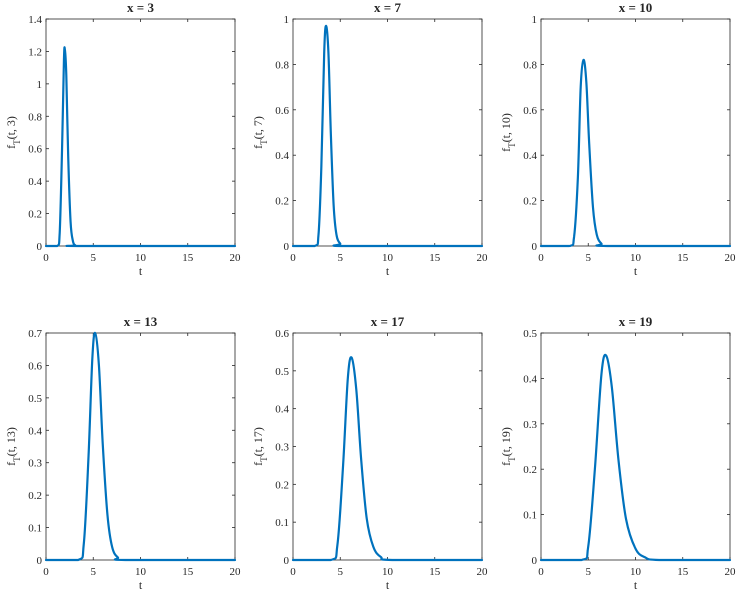  I want to click on y-axis-label: fT(t, 17), so click(260, 446).